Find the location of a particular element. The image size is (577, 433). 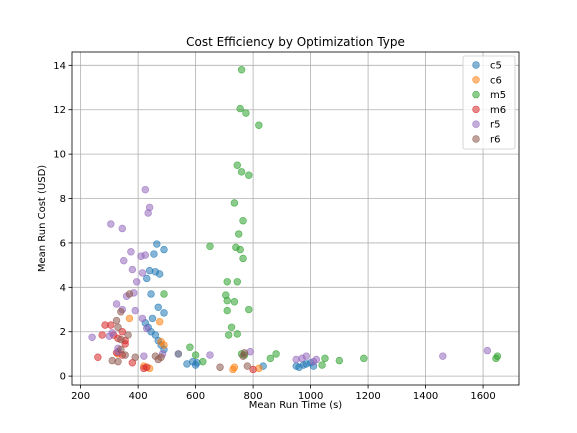

y-tick-label: 8 is located at coordinates (63, 199).